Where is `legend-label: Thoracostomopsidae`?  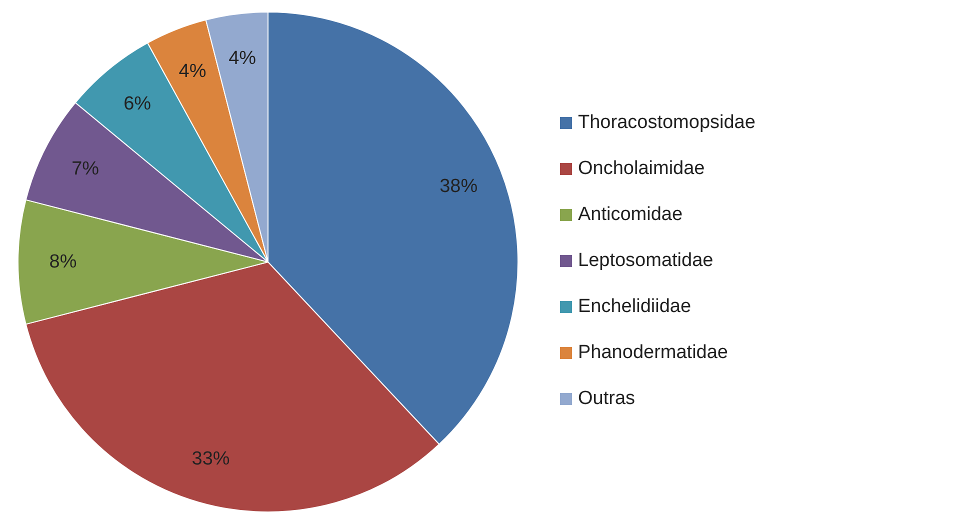 legend-label: Thoracostomopsidae is located at coordinates (667, 123).